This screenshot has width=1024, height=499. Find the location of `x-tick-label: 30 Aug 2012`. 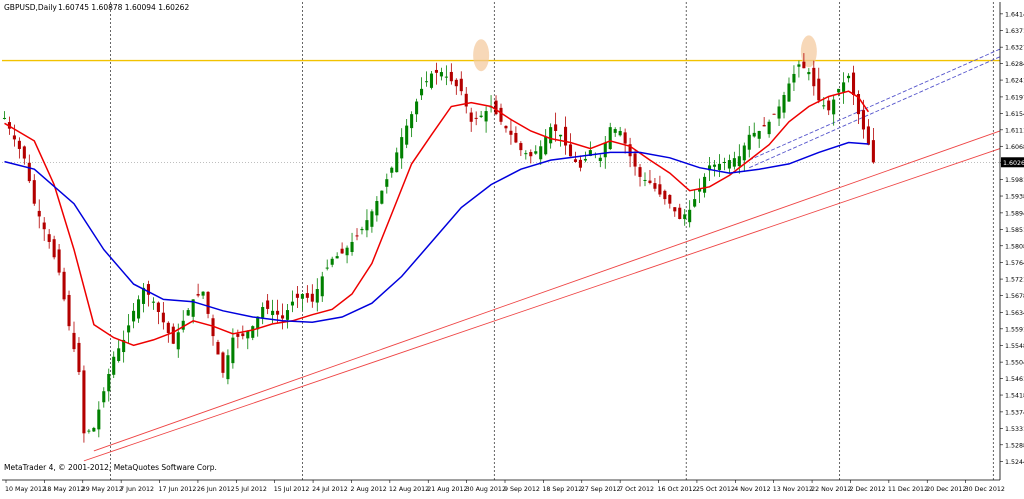

x-tick-label: 30 Aug 2012 is located at coordinates (486, 489).